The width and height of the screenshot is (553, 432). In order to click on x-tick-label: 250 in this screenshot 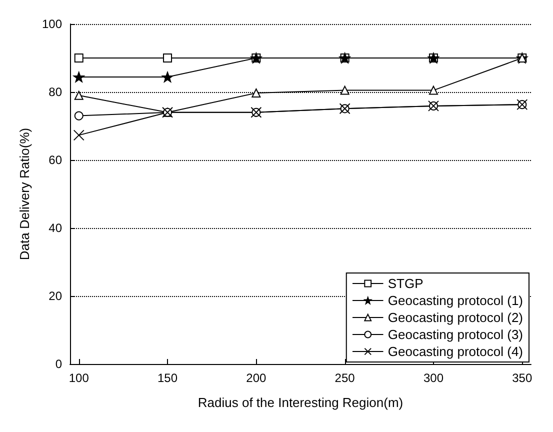, I will do `click(345, 378)`.